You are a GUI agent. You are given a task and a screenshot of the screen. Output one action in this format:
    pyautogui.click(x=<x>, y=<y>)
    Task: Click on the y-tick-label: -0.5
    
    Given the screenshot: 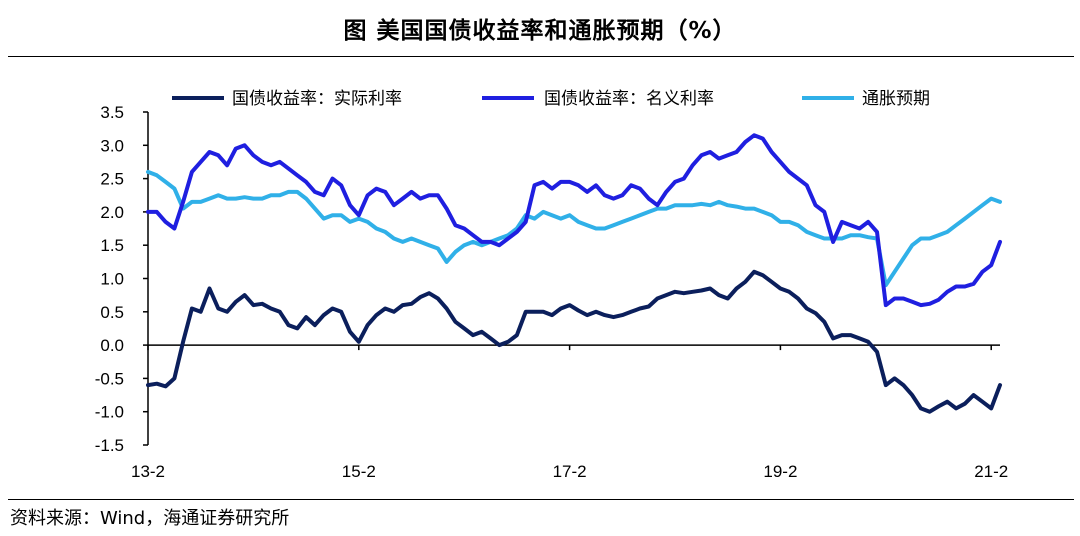 What is the action you would take?
    pyautogui.click(x=109, y=378)
    